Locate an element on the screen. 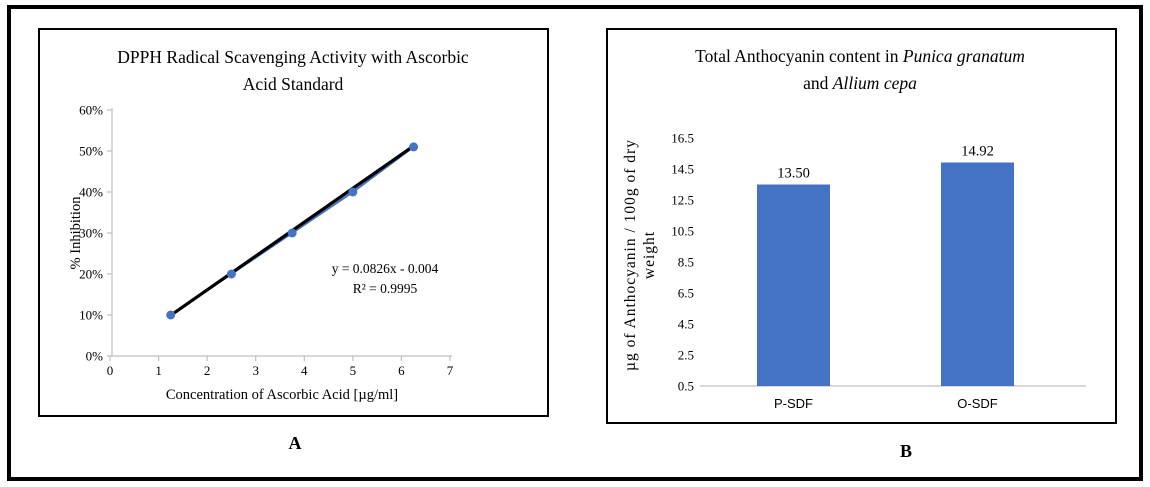  y-tick-label: 60% is located at coordinates (91, 110).